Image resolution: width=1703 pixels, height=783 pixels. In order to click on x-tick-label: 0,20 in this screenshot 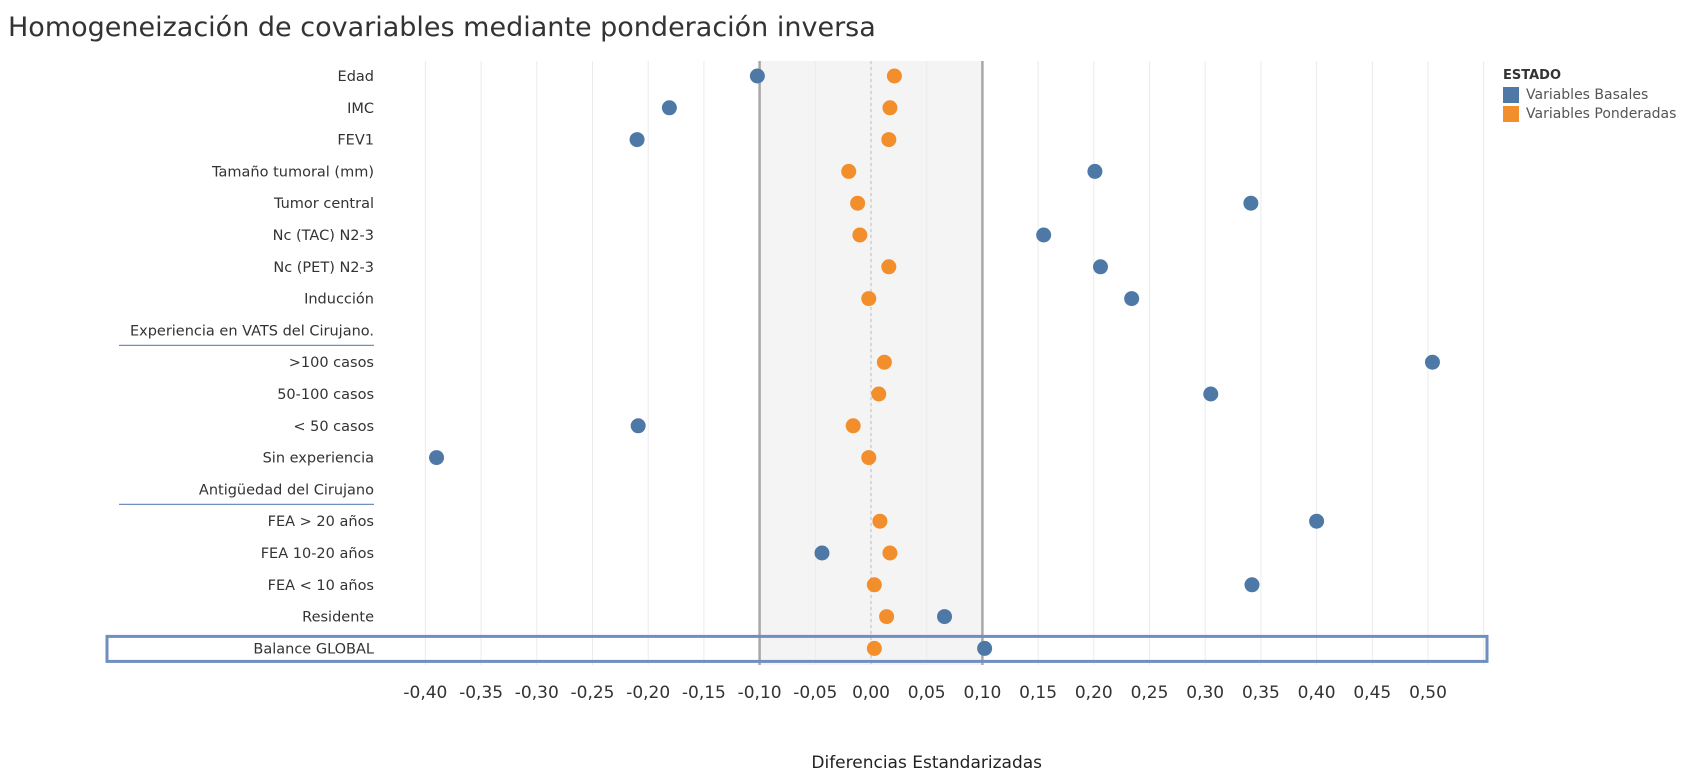, I will do `click(1094, 693)`.